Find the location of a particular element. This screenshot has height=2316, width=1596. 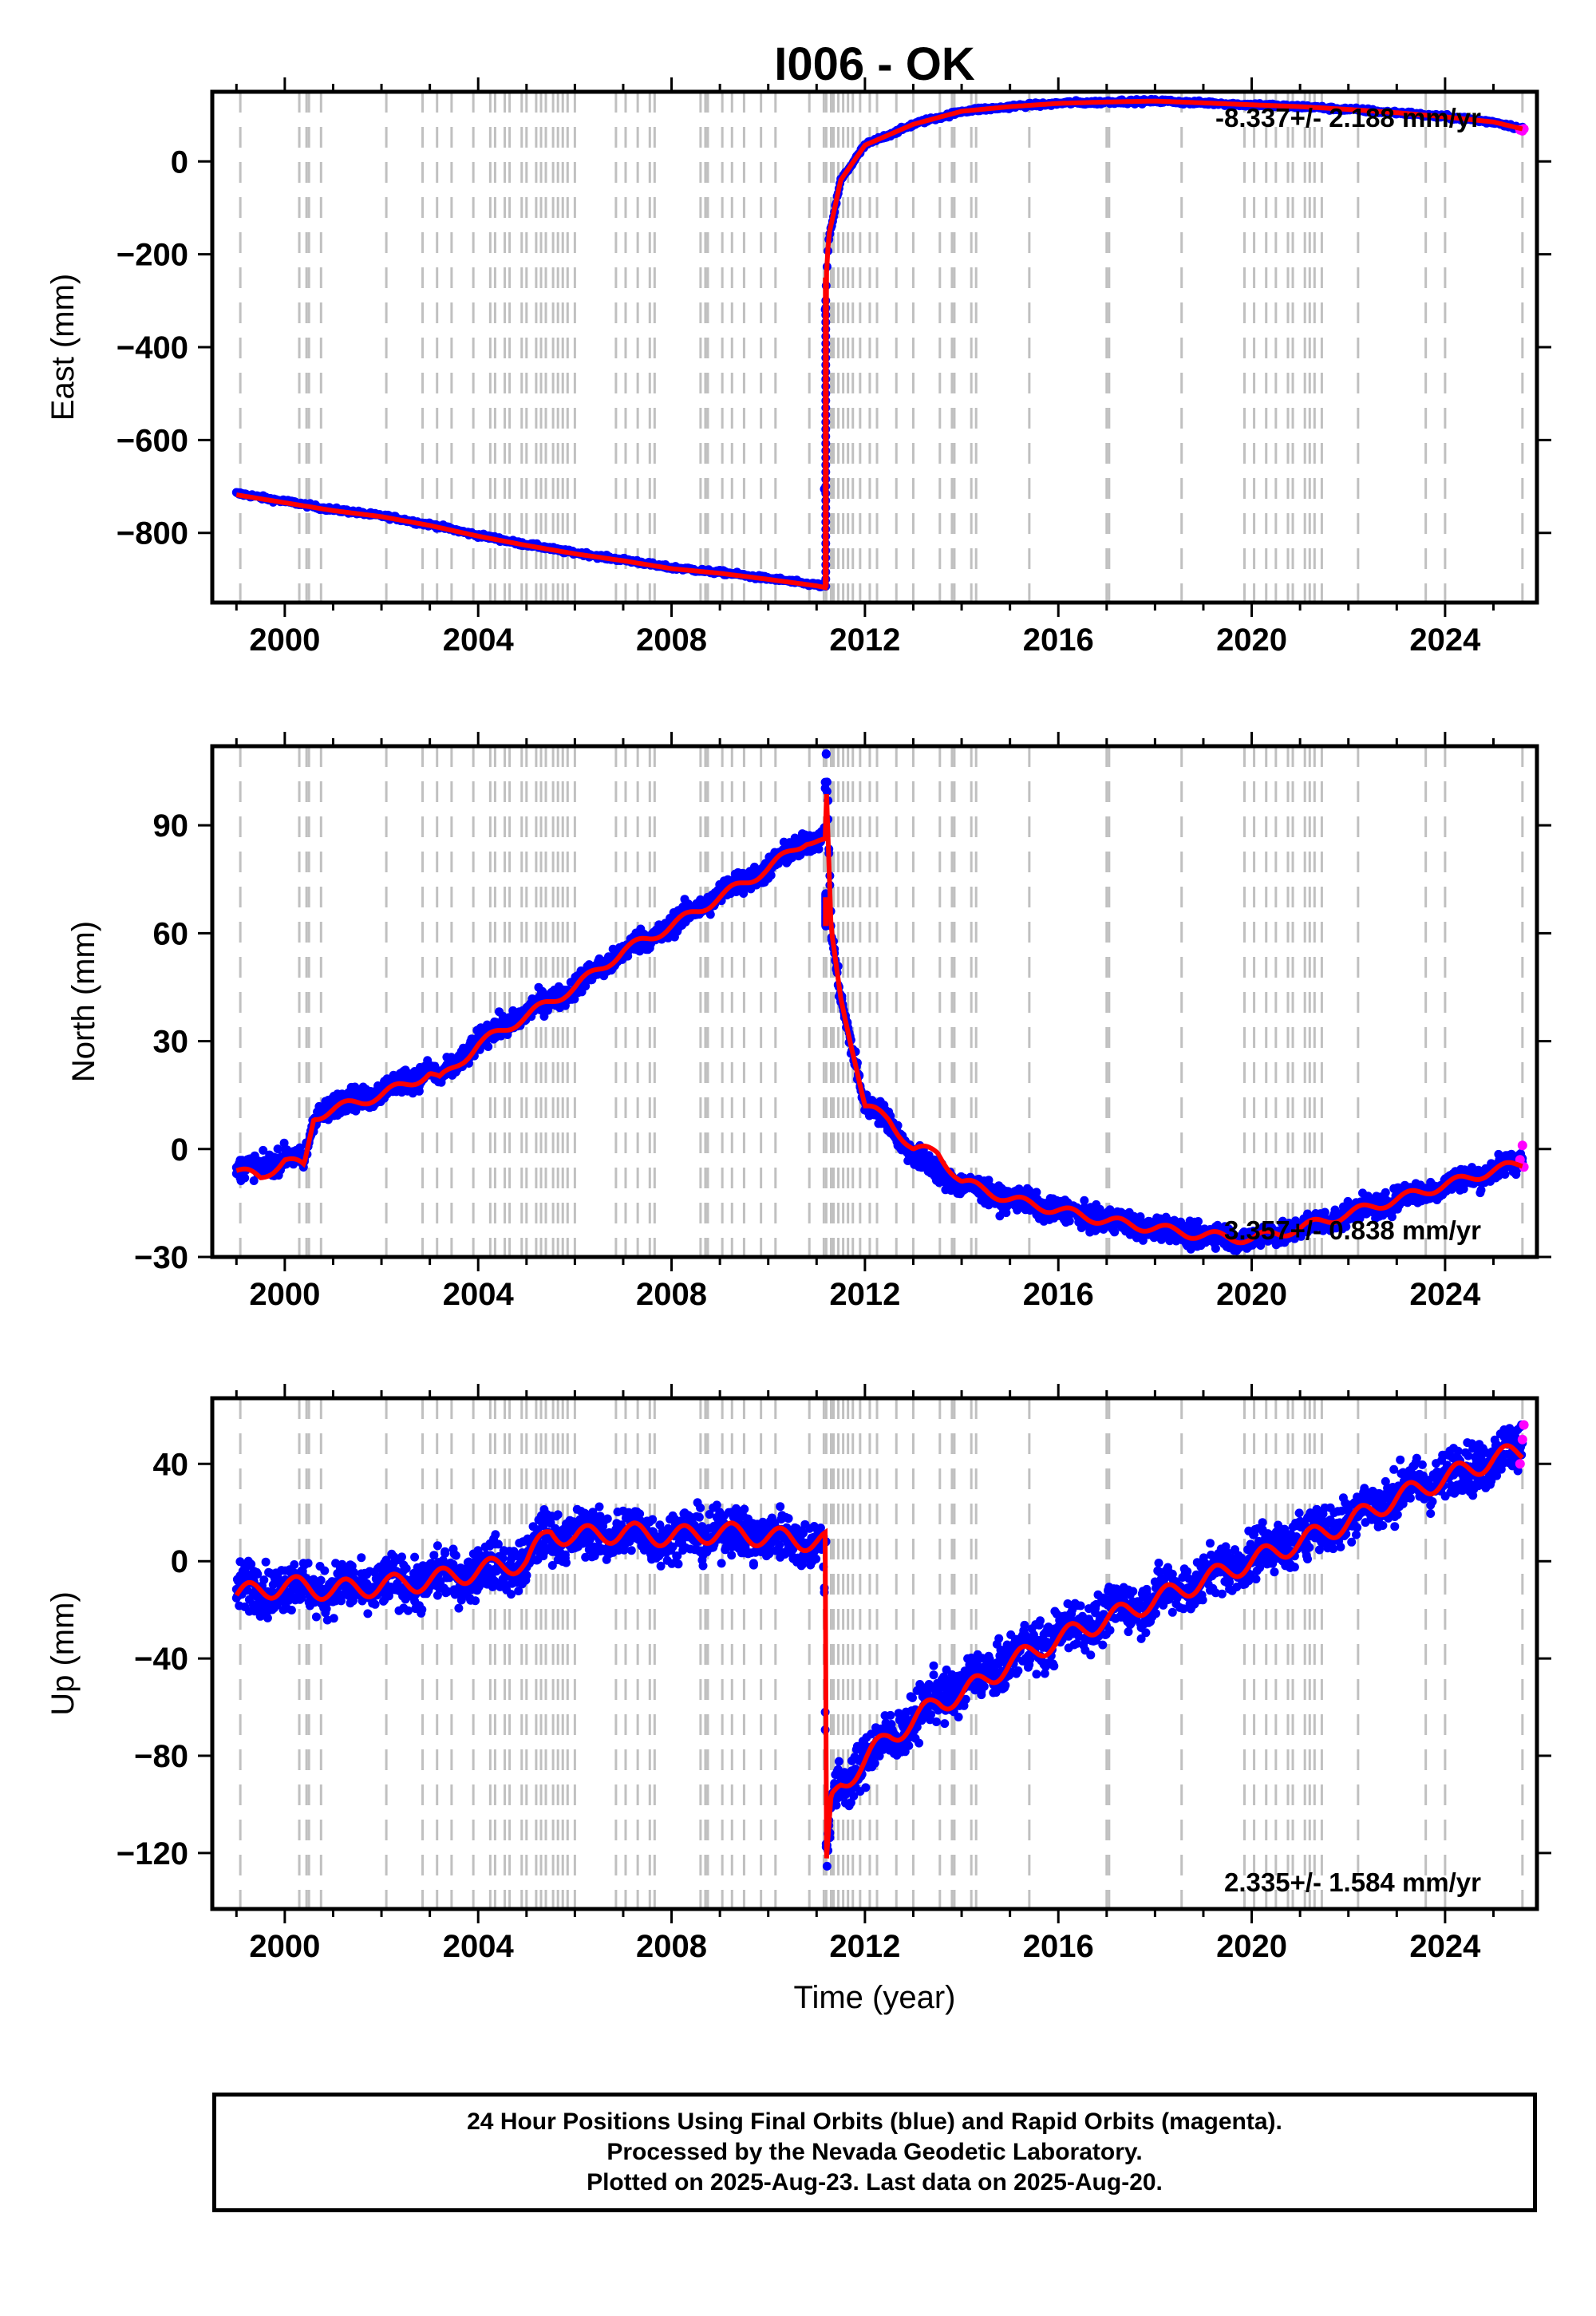

y-tick-label: 60 is located at coordinates (171, 933).